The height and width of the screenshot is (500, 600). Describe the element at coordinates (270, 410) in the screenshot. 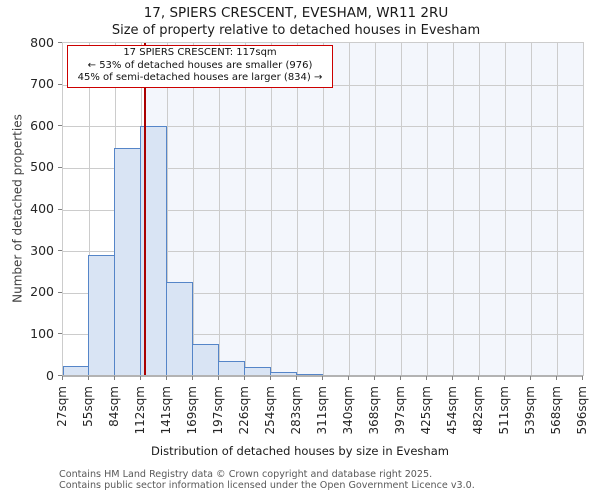

I see `x-tick-label: 254sqm` at that location.